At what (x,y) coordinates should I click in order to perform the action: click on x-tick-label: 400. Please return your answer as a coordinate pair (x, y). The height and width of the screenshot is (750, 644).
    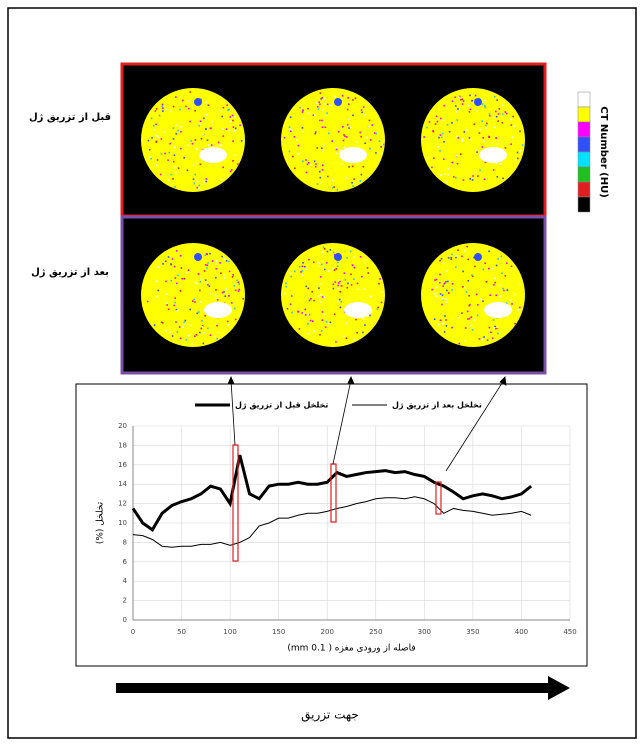
    Looking at the image, I should click on (521, 632).